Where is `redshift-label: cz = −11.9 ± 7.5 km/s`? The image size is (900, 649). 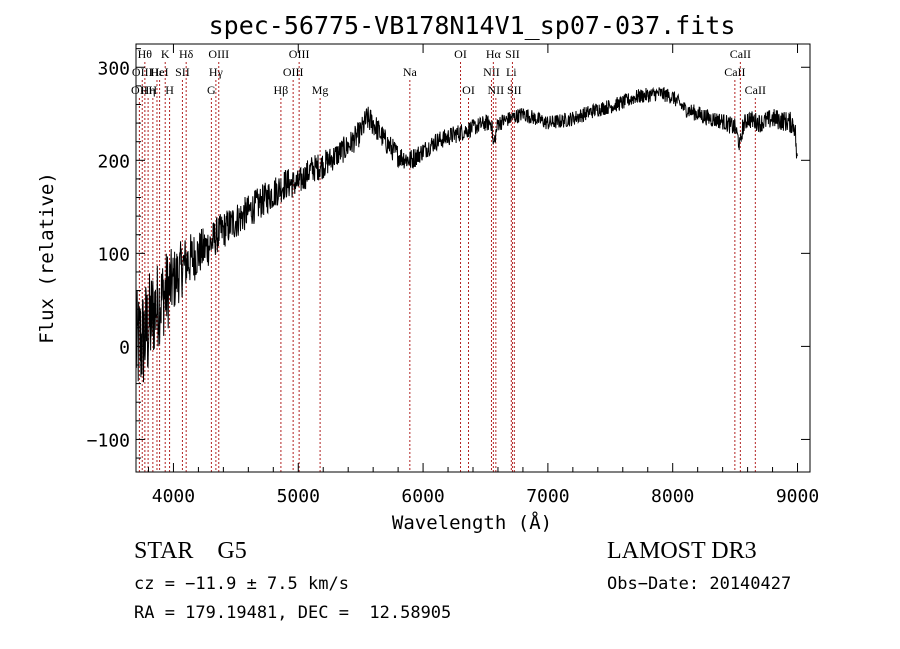 redshift-label: cz = −11.9 ± 7.5 km/s is located at coordinates (241, 584).